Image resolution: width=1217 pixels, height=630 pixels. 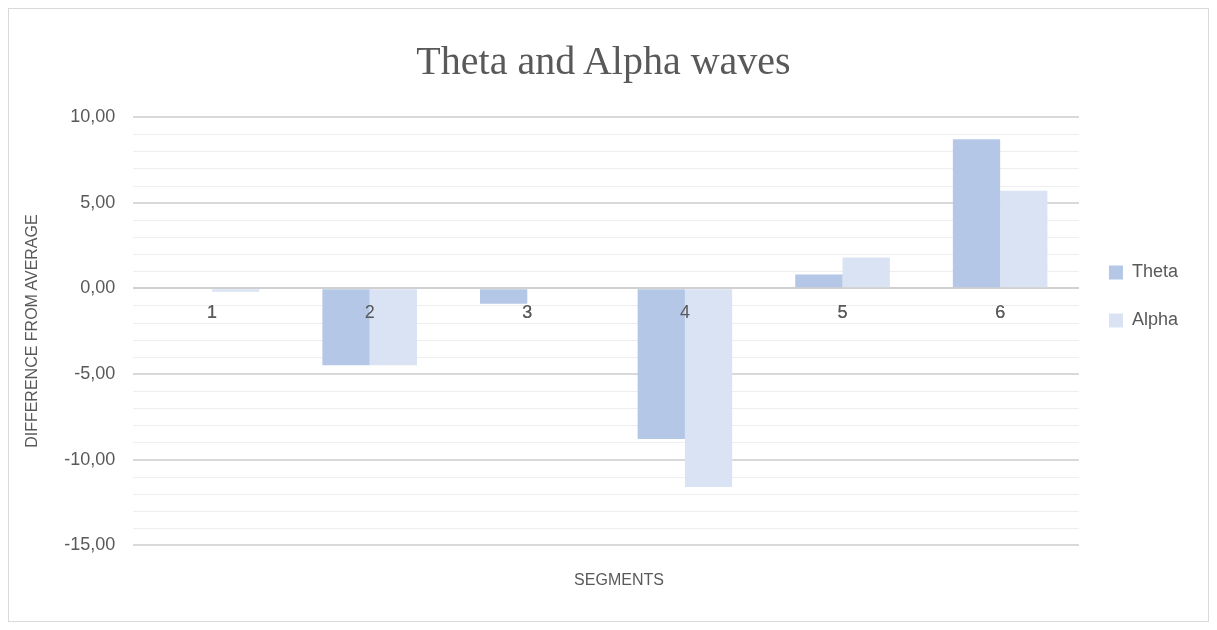 I want to click on y-tick-label: 5,00, so click(x=98, y=201).